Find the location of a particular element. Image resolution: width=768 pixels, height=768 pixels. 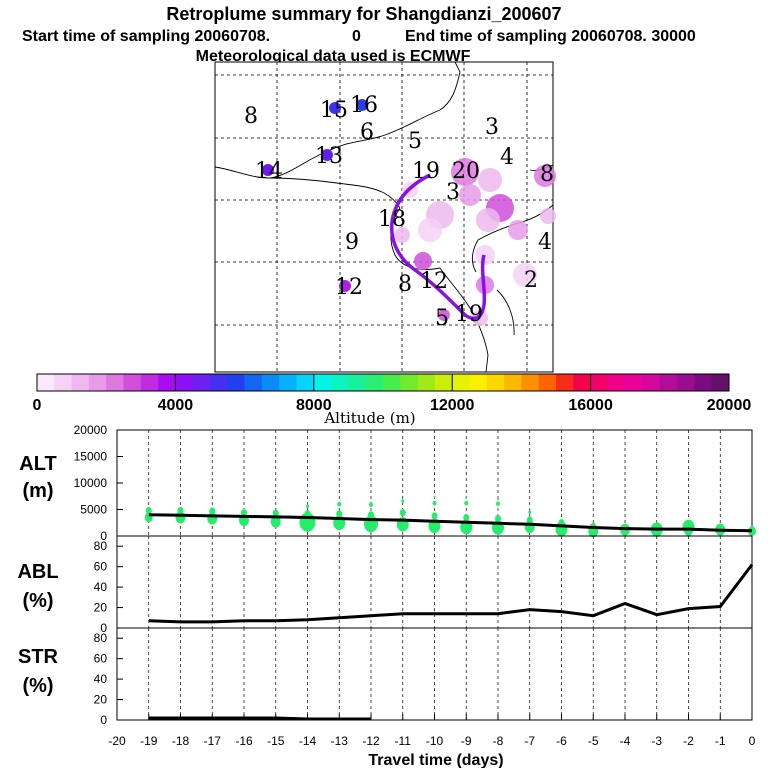

start-time-value: 0 is located at coordinates (356, 36).